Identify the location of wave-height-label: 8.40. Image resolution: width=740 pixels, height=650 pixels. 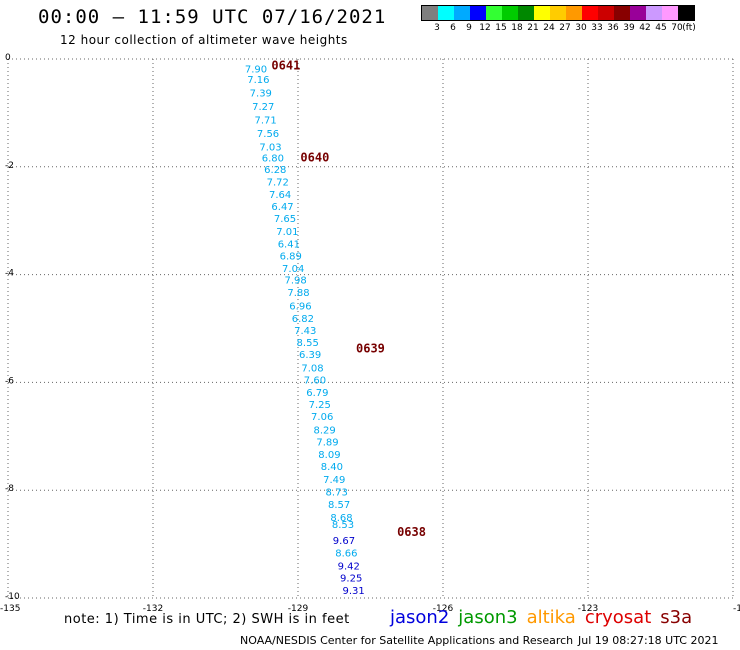
(332, 467).